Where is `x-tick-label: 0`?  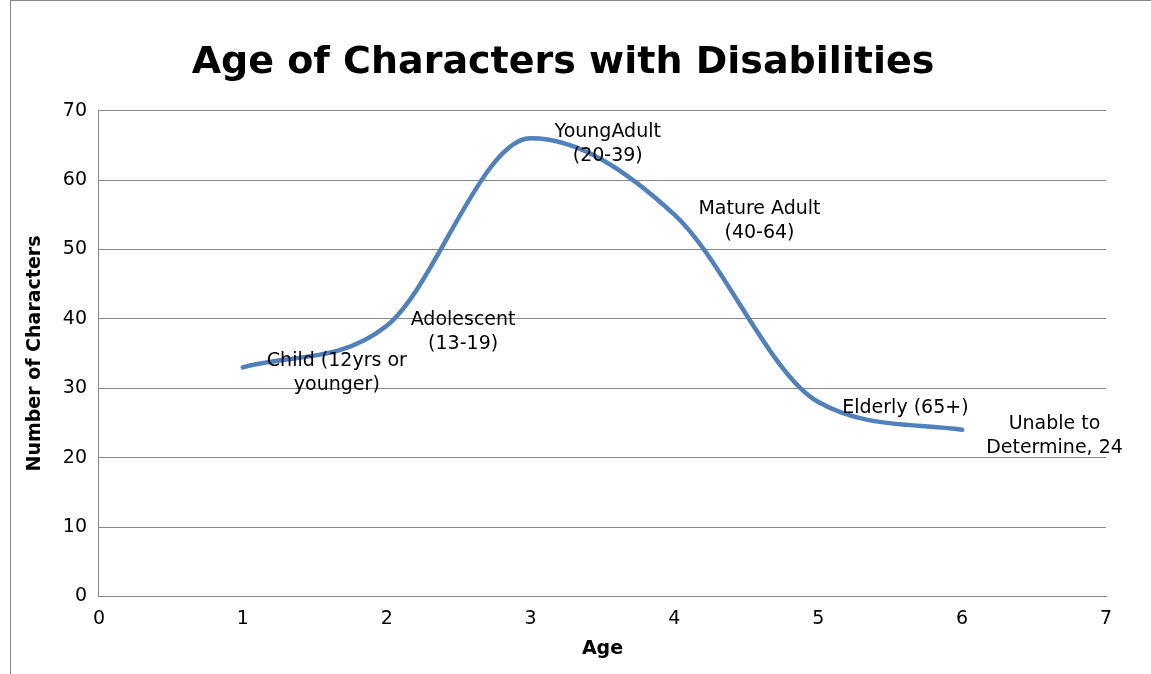
x-tick-label: 0 is located at coordinates (99, 616).